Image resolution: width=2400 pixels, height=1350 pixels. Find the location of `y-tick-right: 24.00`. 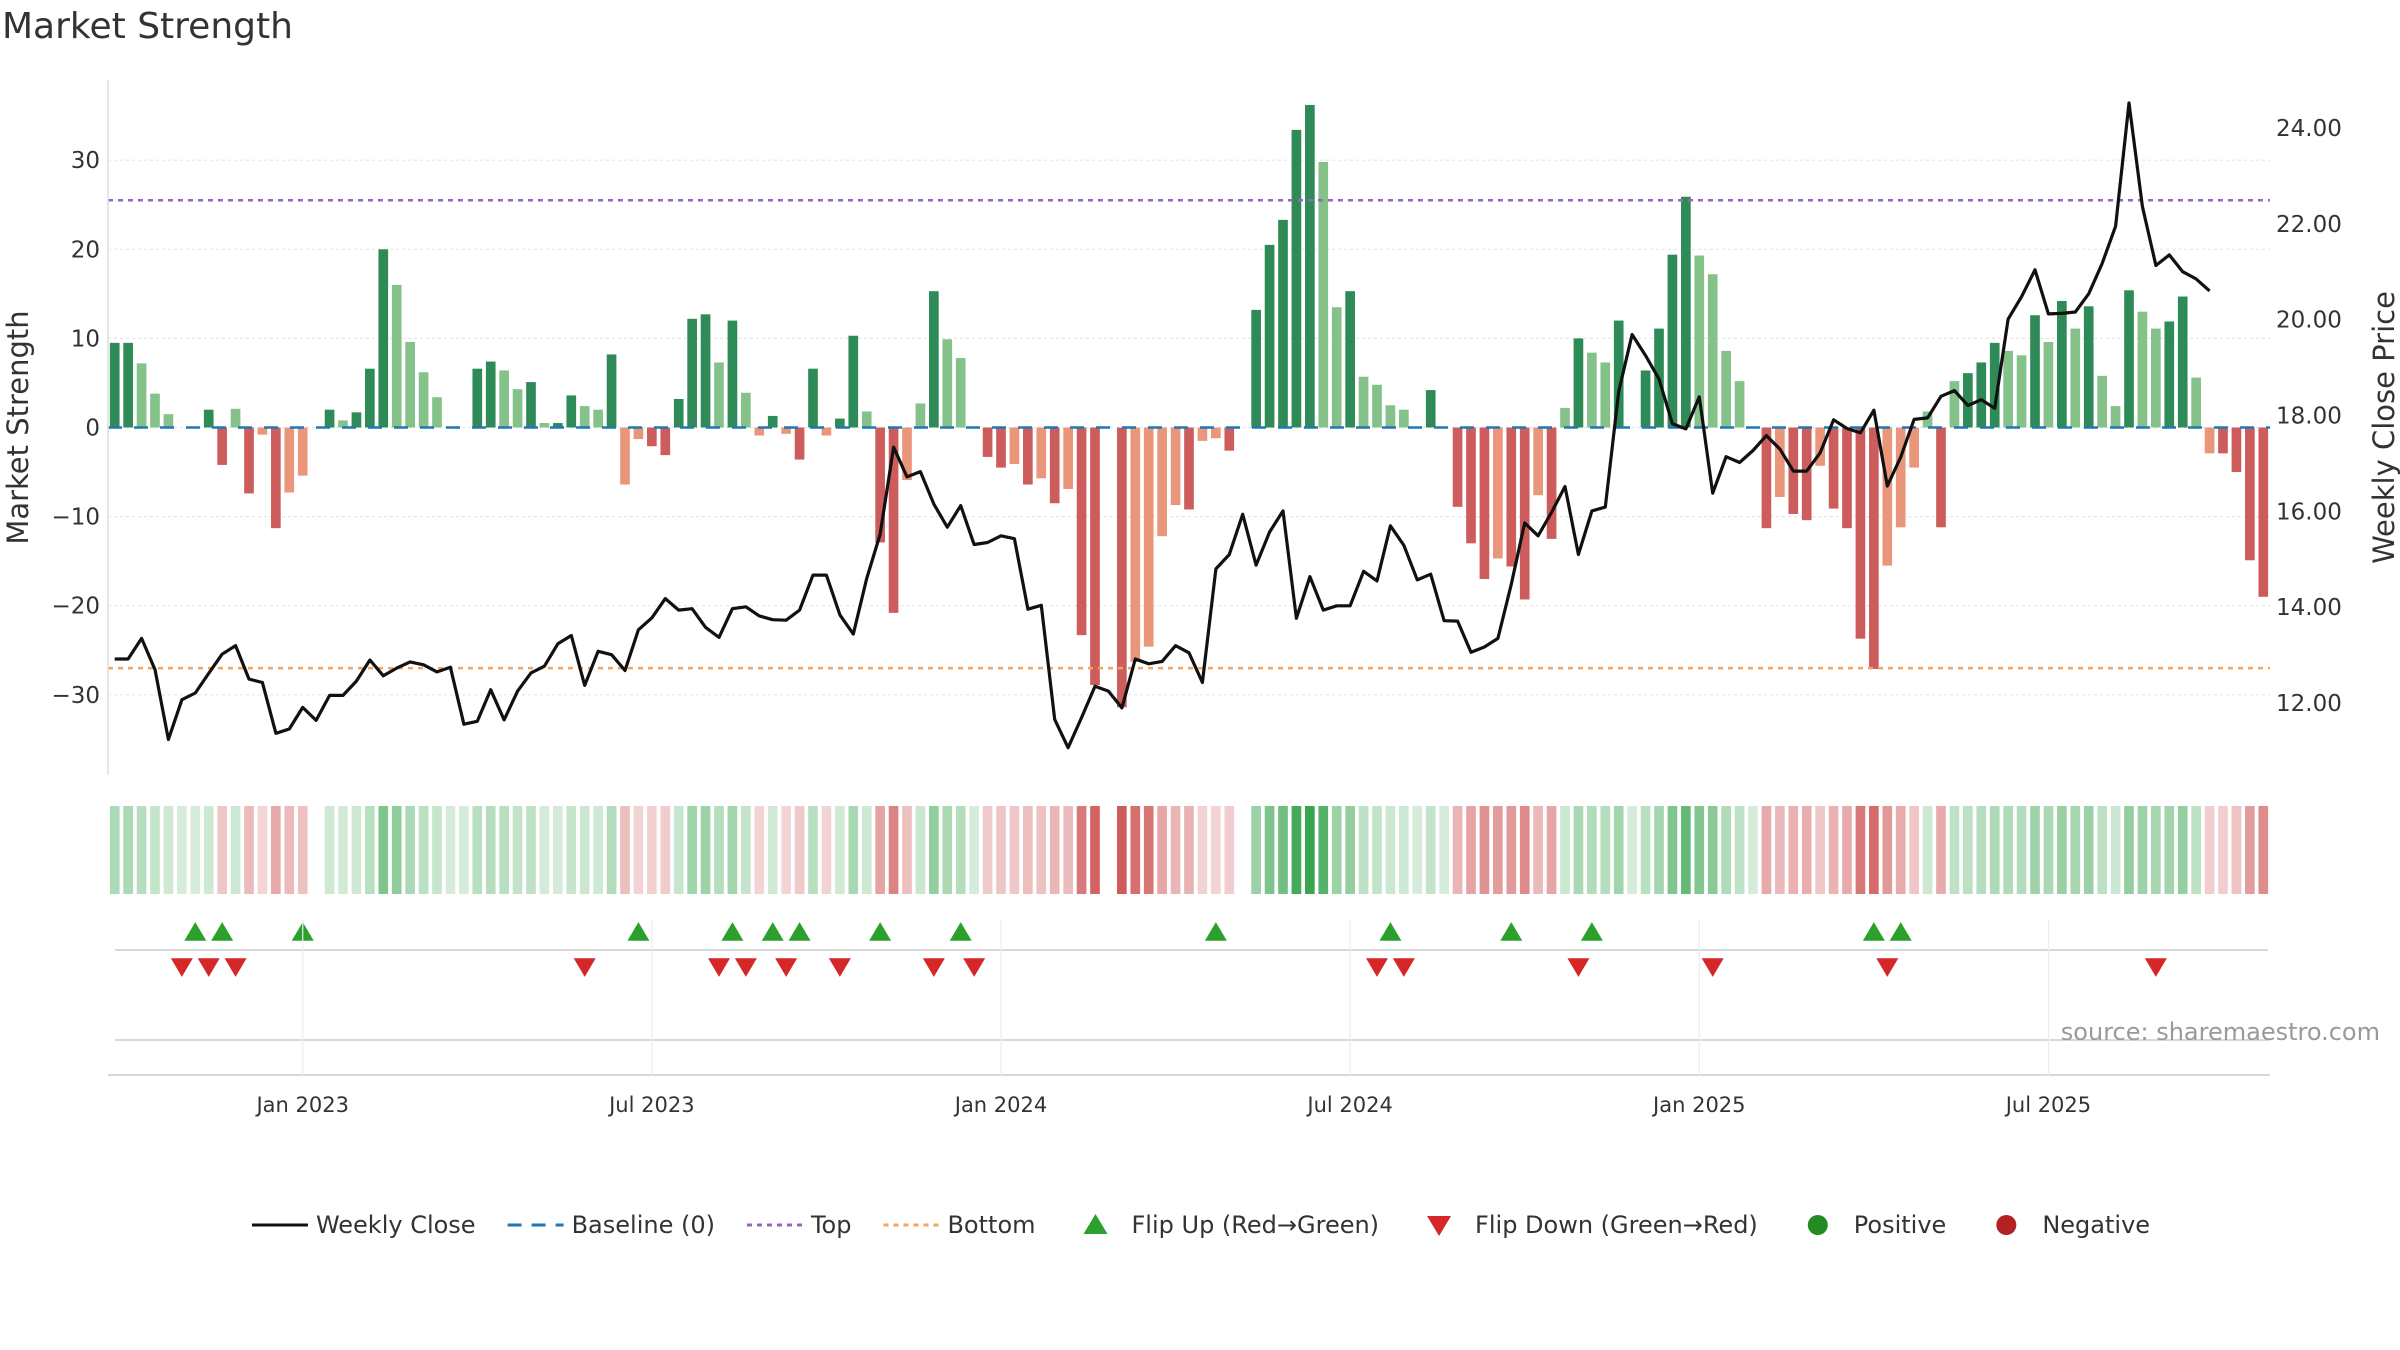

y-tick-right: 24.00 is located at coordinates (2309, 129).